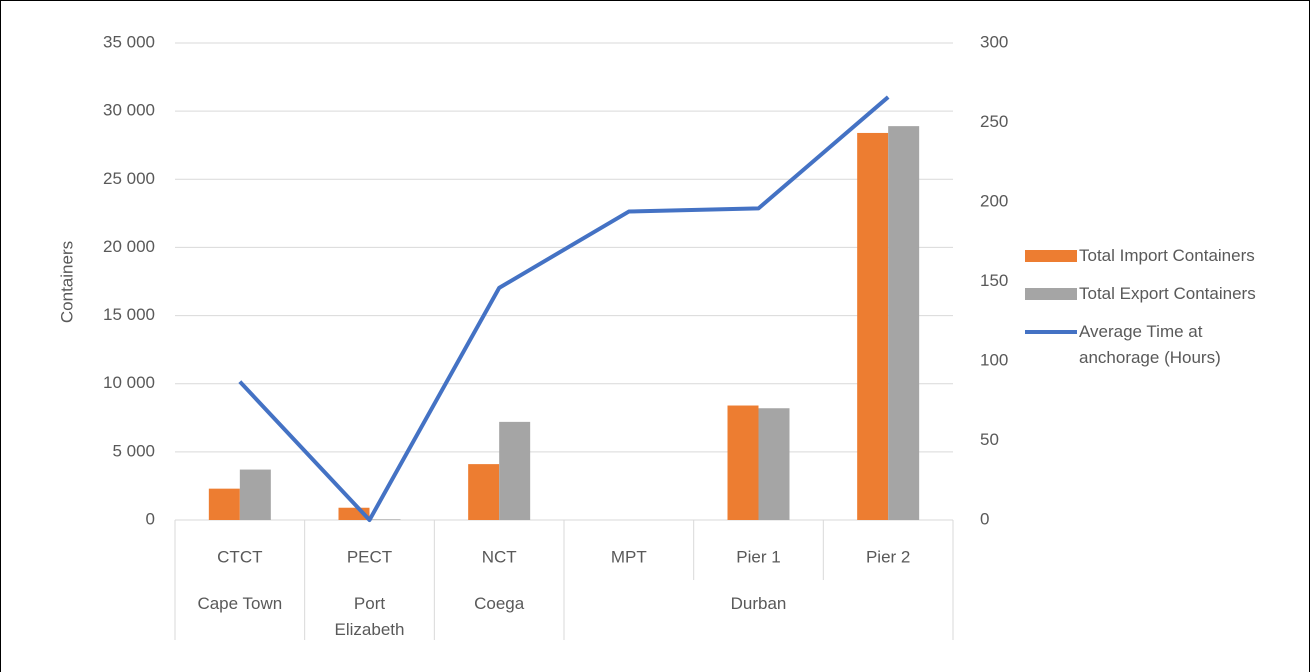 The height and width of the screenshot is (672, 1310). I want to click on legend-label: Total Export Containers, so click(1167, 293).